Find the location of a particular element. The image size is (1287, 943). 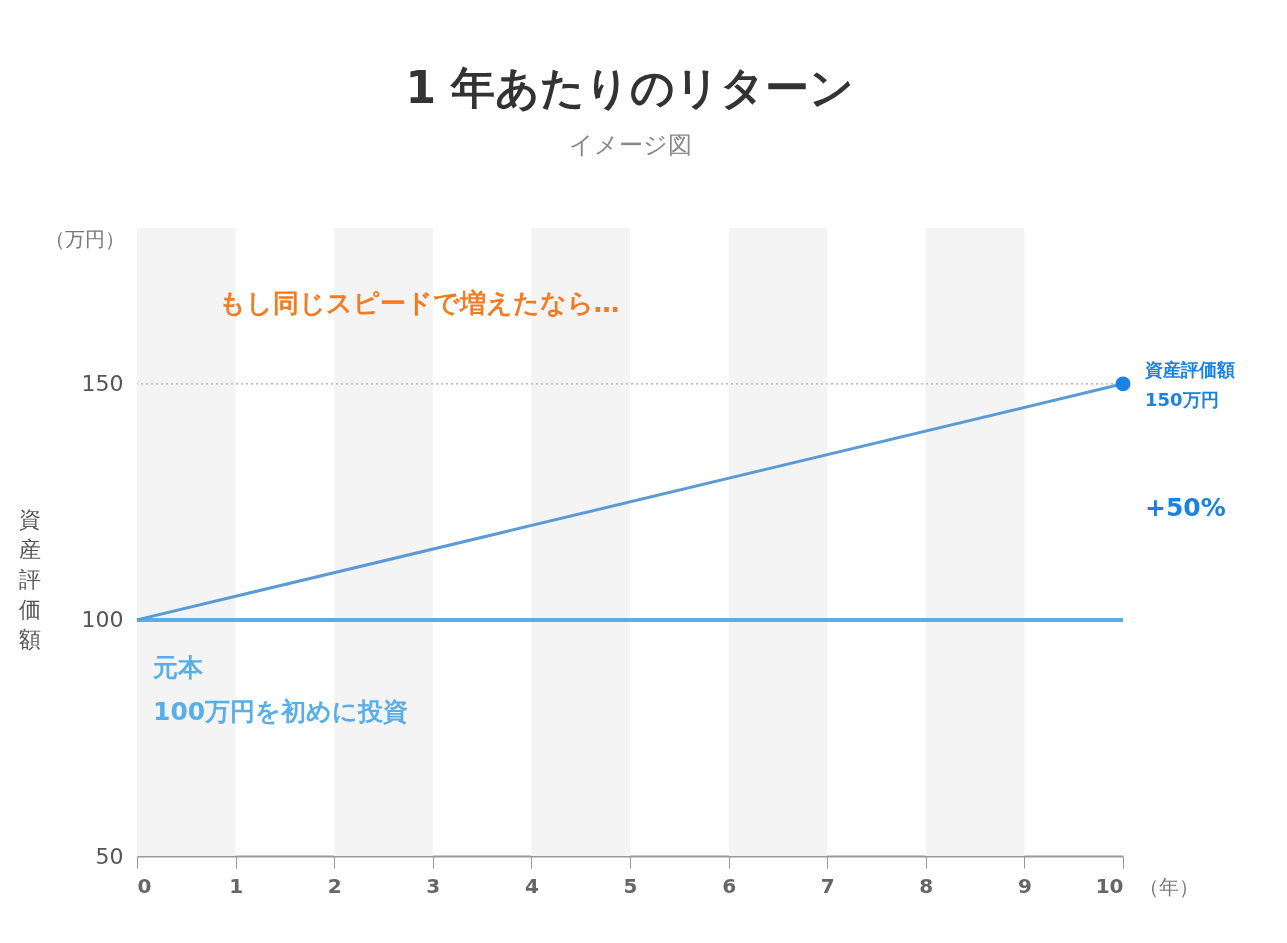

x-tick-label: 2 is located at coordinates (334, 885).